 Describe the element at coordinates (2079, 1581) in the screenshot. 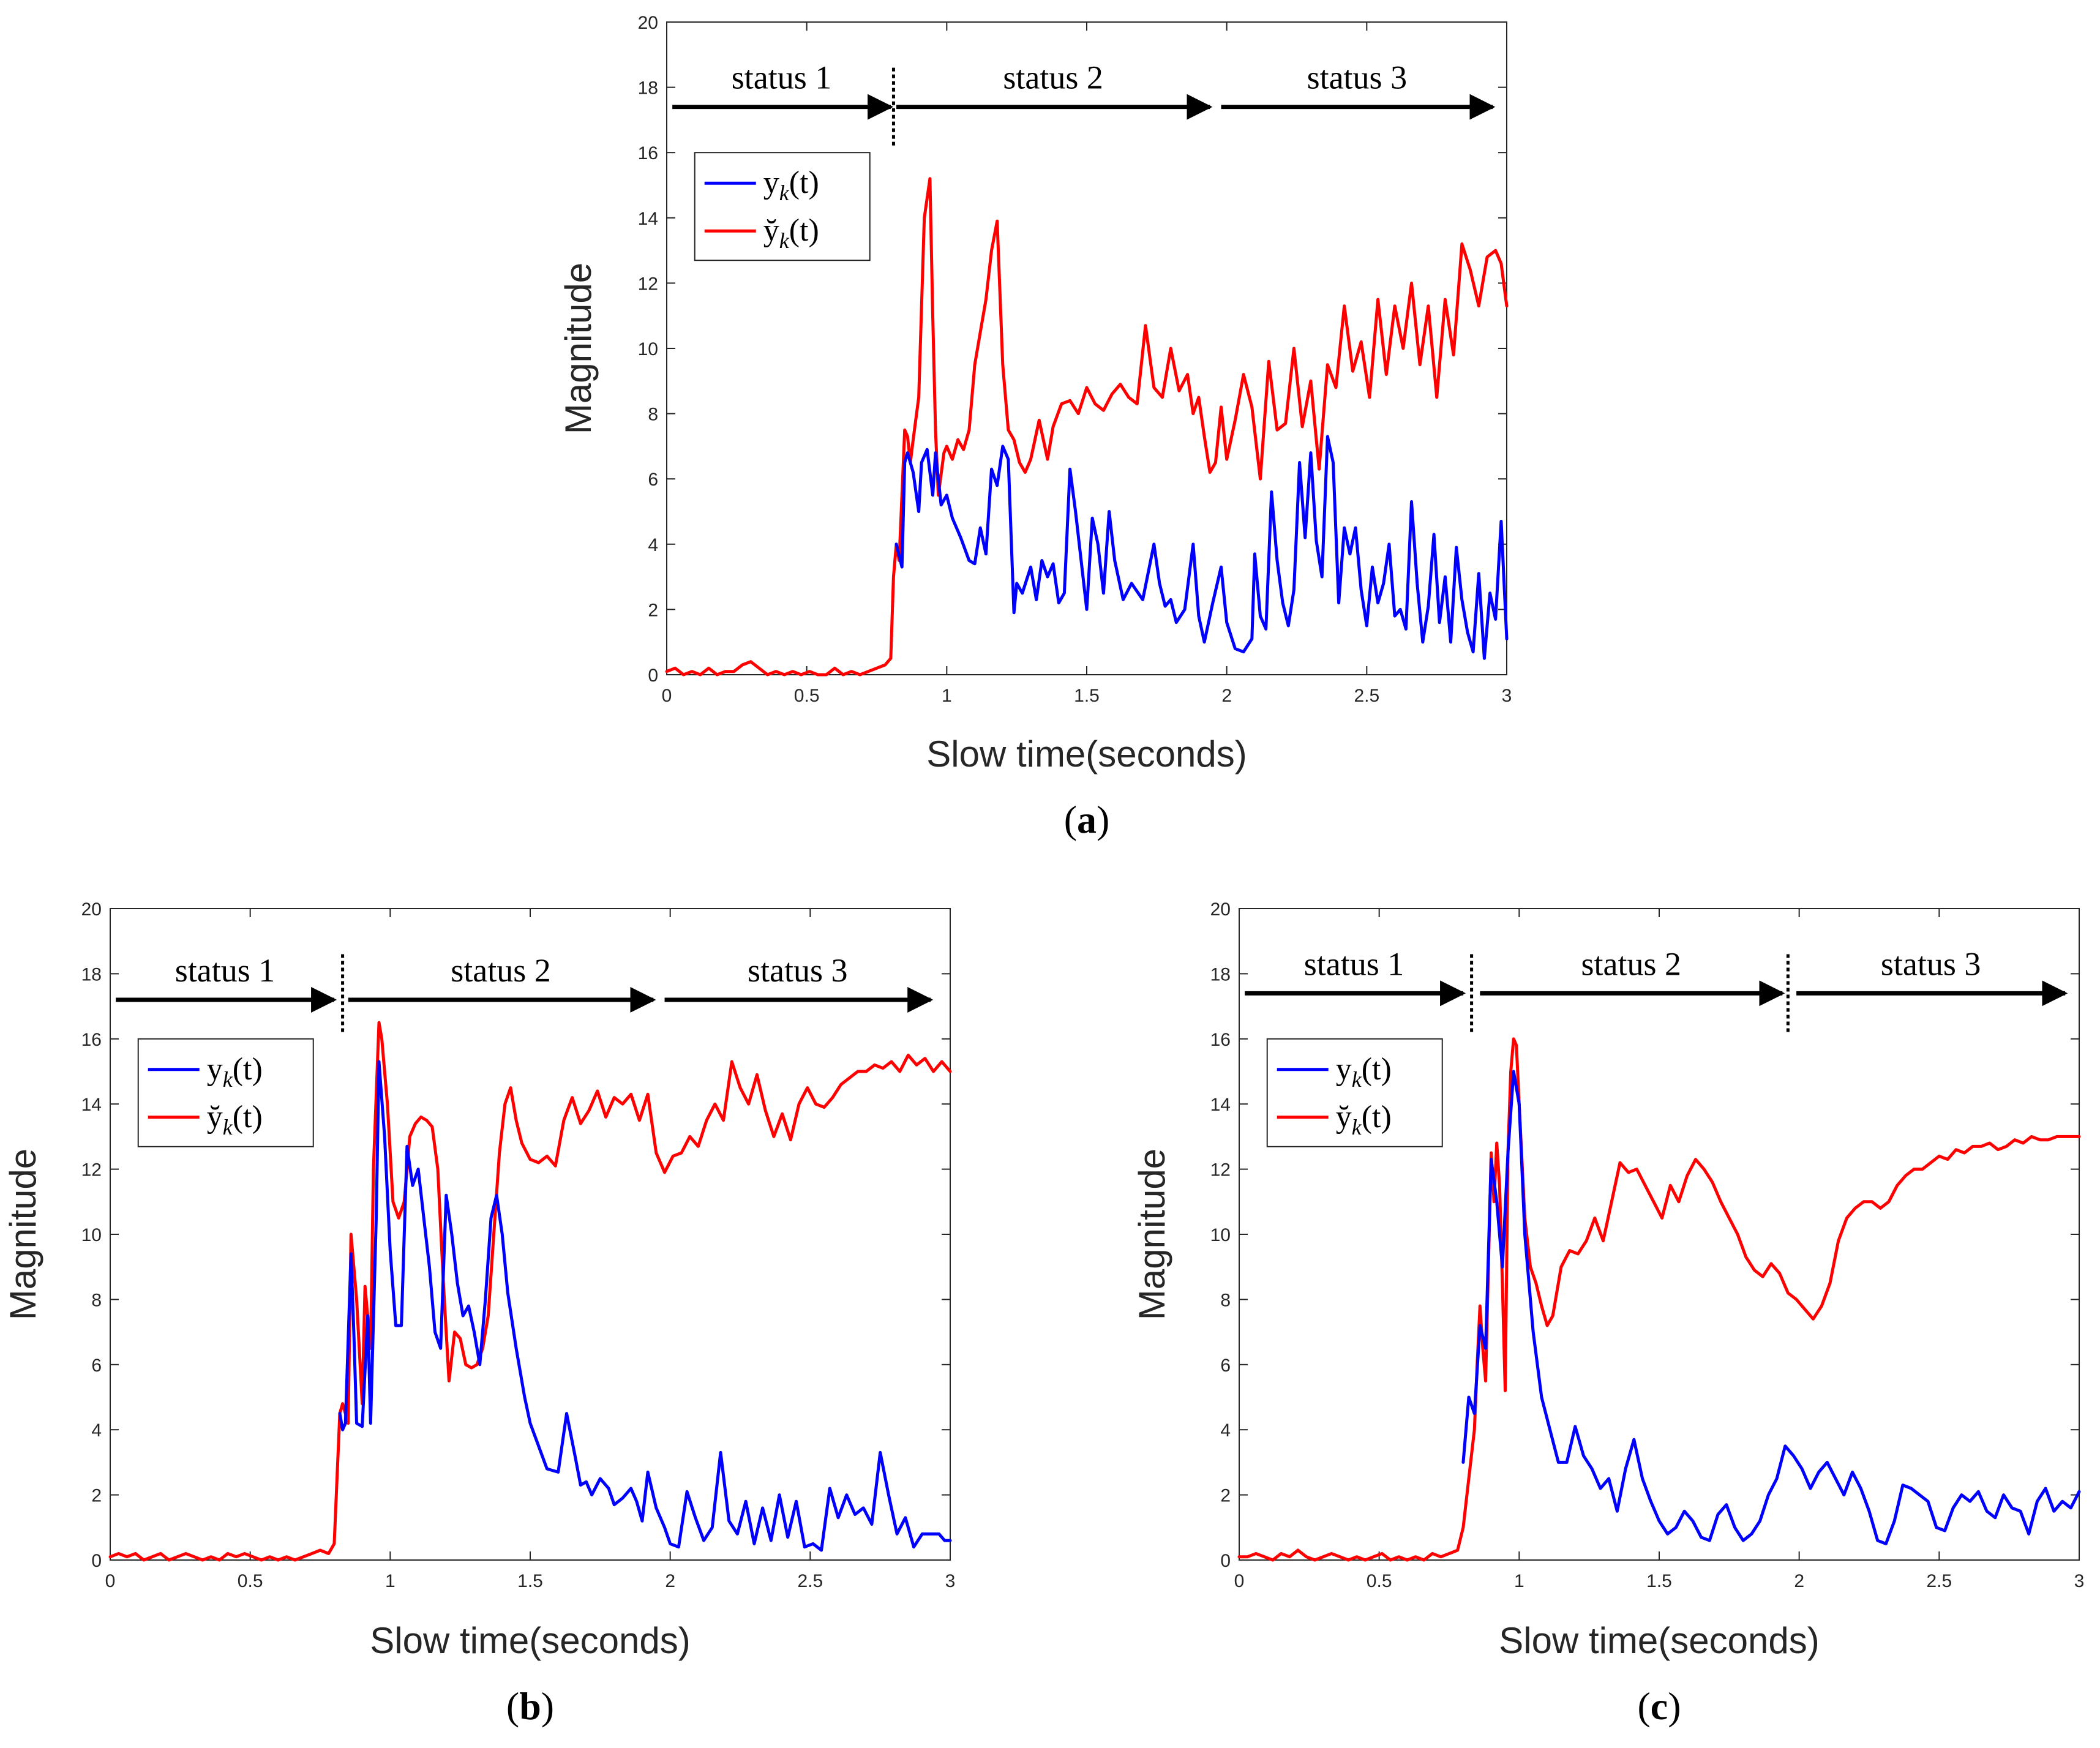

I see `x-tick-label: 3` at that location.